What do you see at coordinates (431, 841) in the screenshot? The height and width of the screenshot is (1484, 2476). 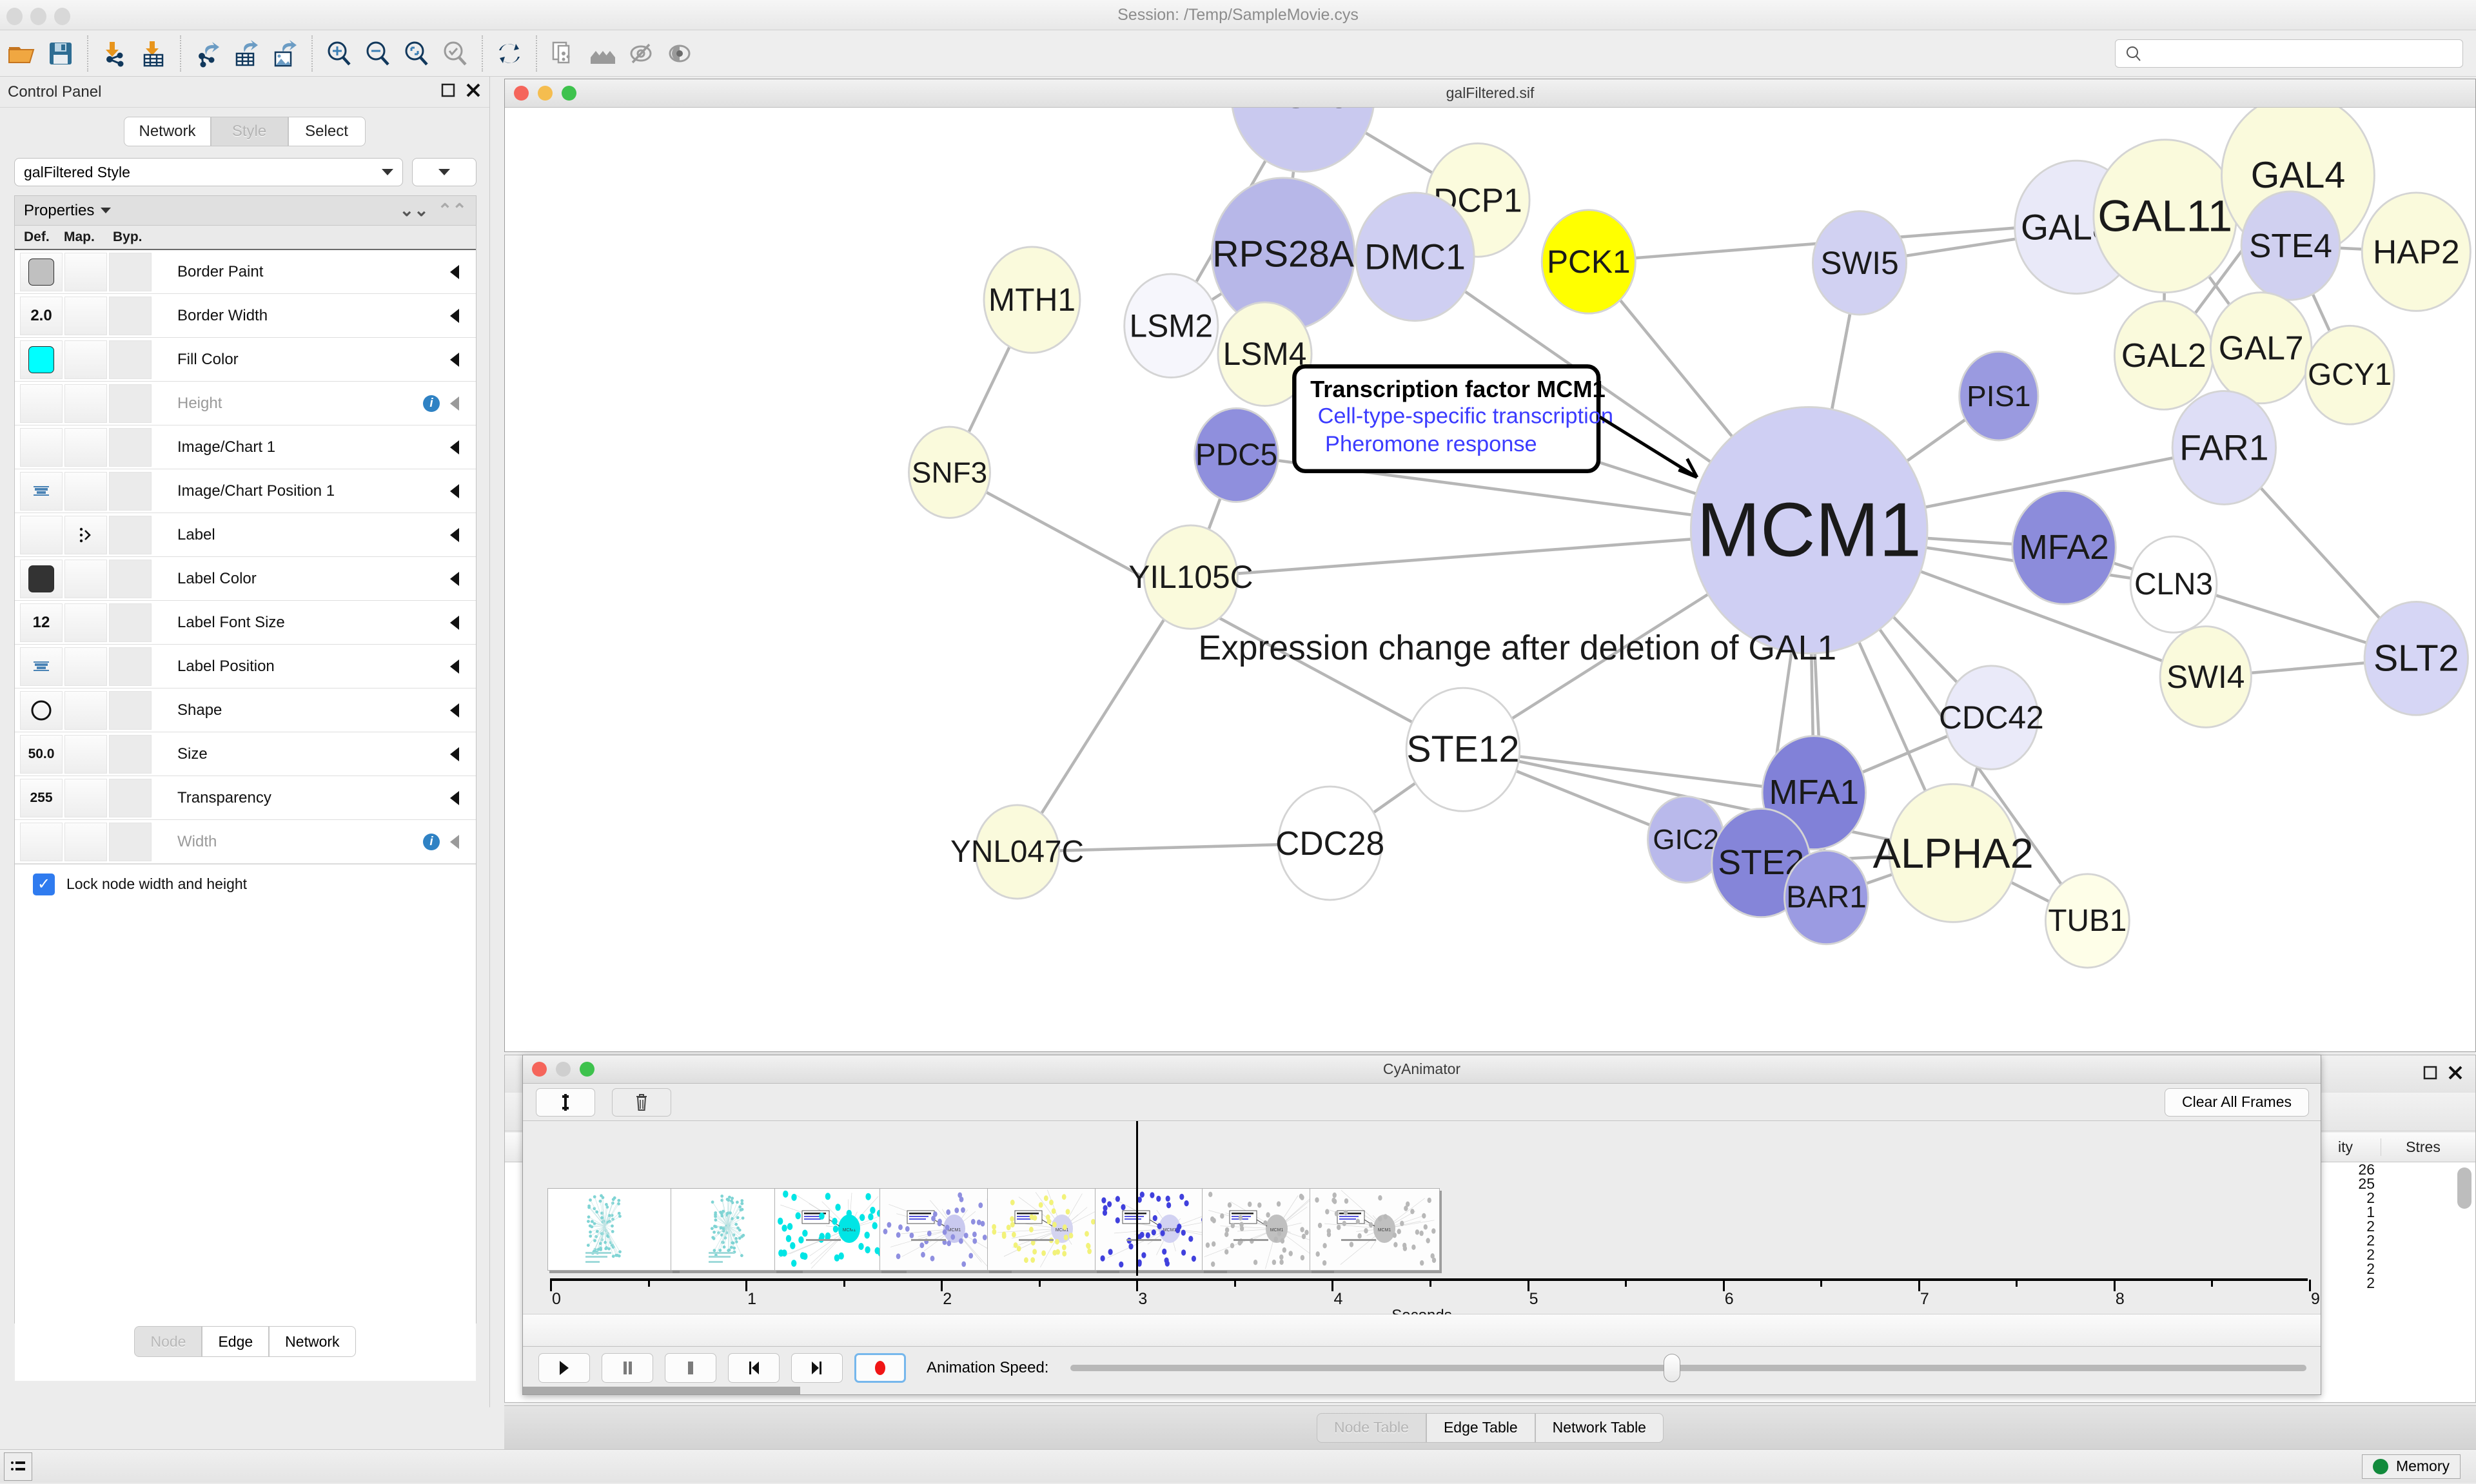 I see `info-icon: i` at bounding box center [431, 841].